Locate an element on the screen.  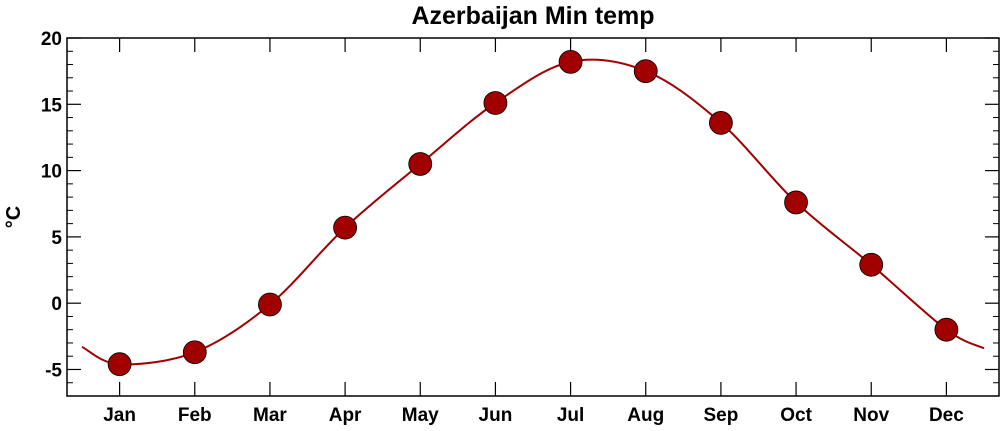
data-point-nov is located at coordinates (871, 264).